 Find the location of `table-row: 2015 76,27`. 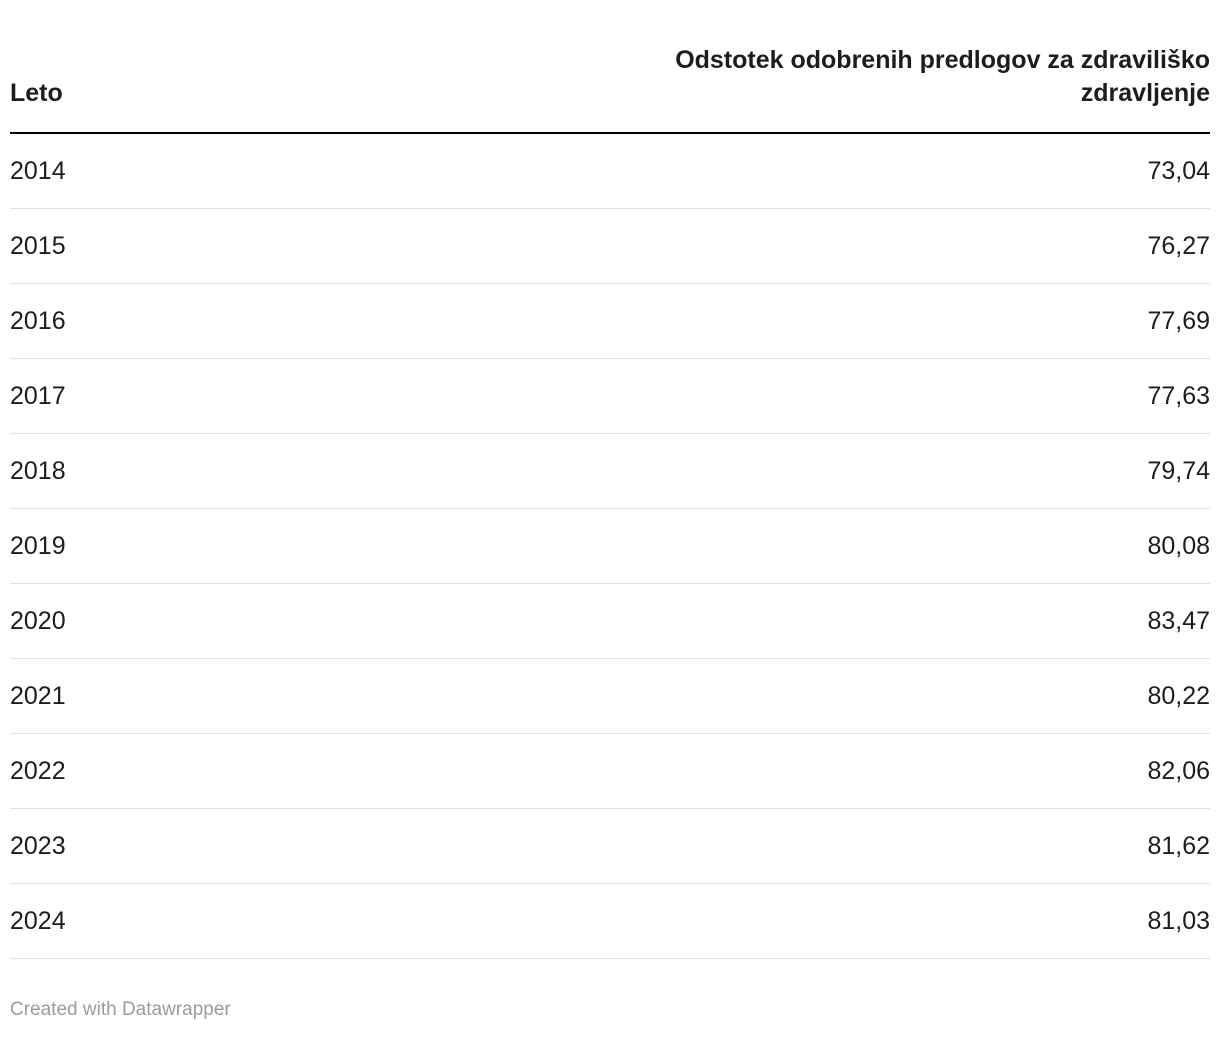

table-row: 2015 76,27 is located at coordinates (610, 246).